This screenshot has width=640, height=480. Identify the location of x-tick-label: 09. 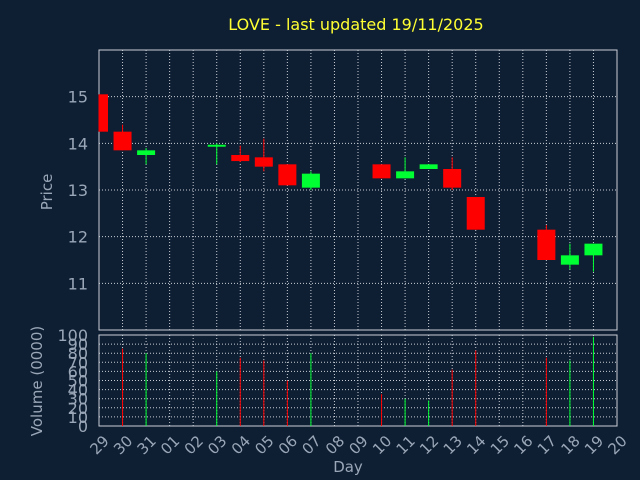
(359, 445).